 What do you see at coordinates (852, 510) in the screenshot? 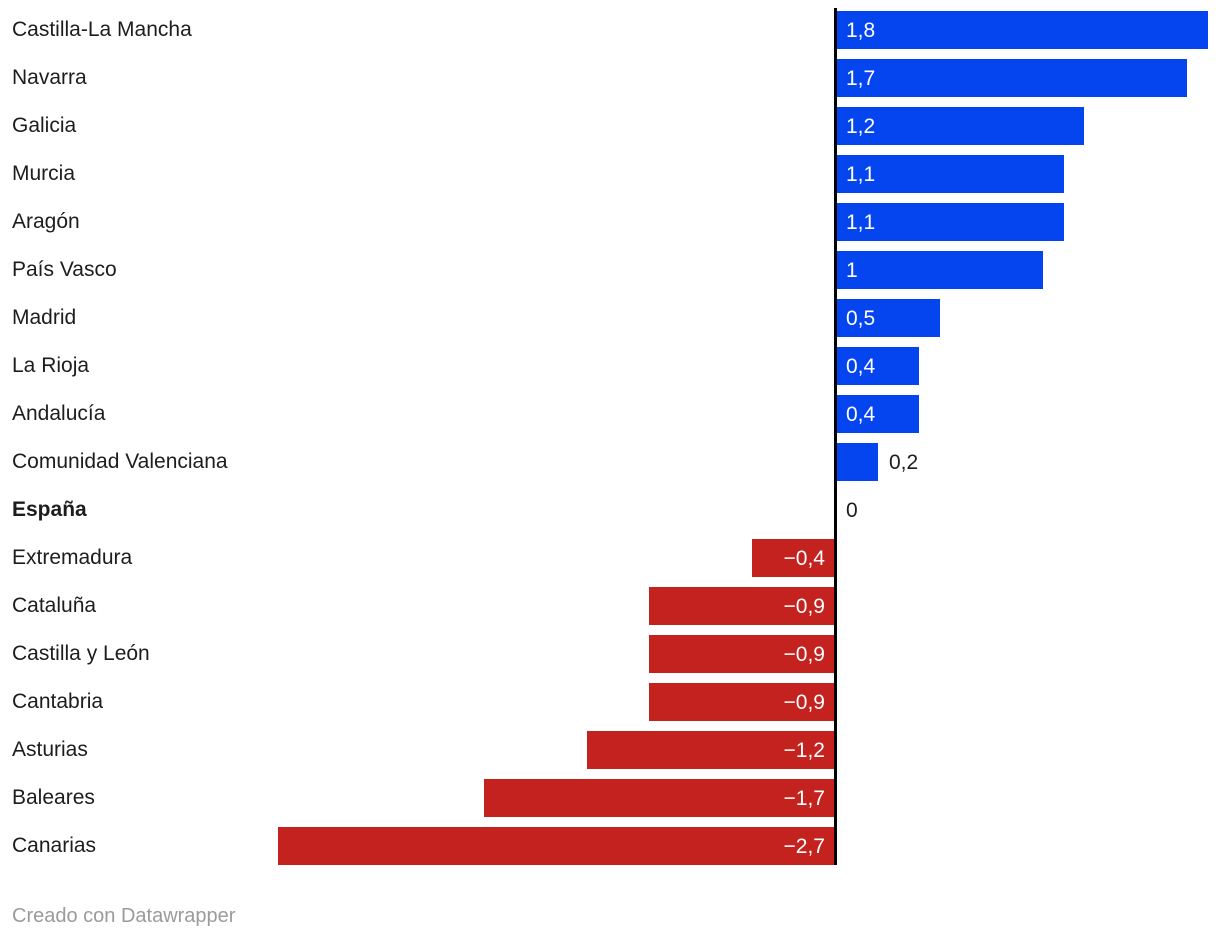
I see `value-label: 0` at bounding box center [852, 510].